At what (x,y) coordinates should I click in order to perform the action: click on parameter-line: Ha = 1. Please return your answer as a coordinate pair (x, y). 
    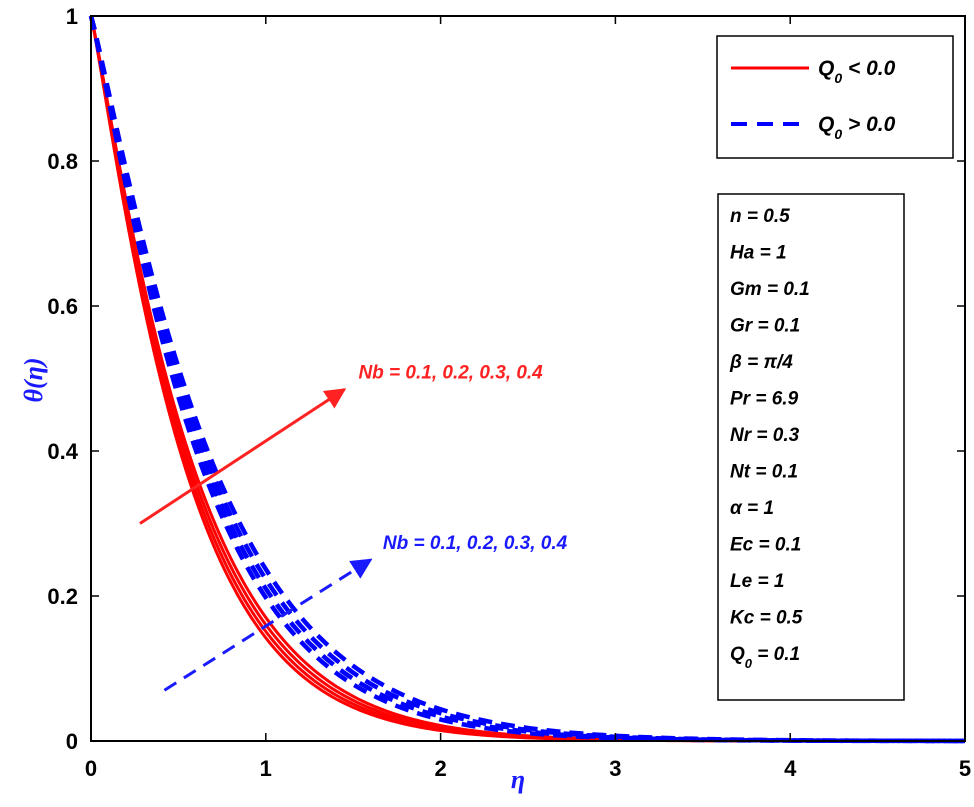
    Looking at the image, I should click on (758, 253).